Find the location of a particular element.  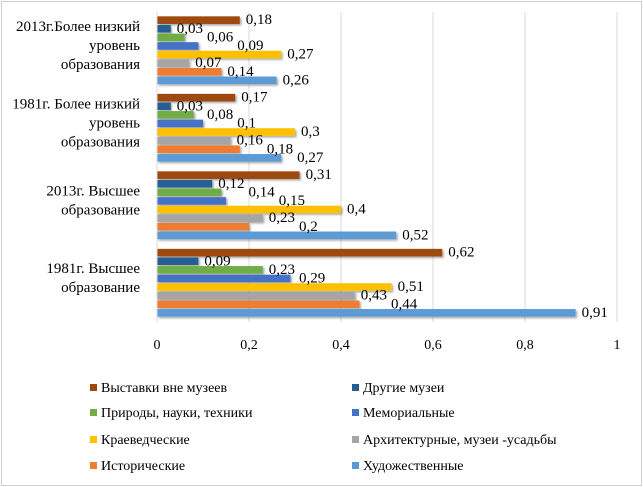

x-tick-label: 0 is located at coordinates (157, 345).